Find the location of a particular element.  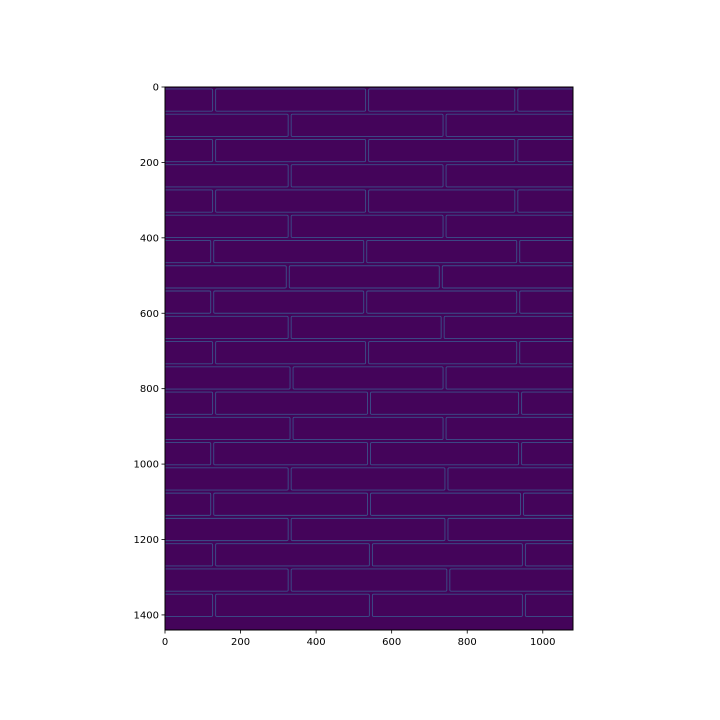

y-axis: 0 200 400 600 800 1000 1200 1400 is located at coordinates (149, 352).